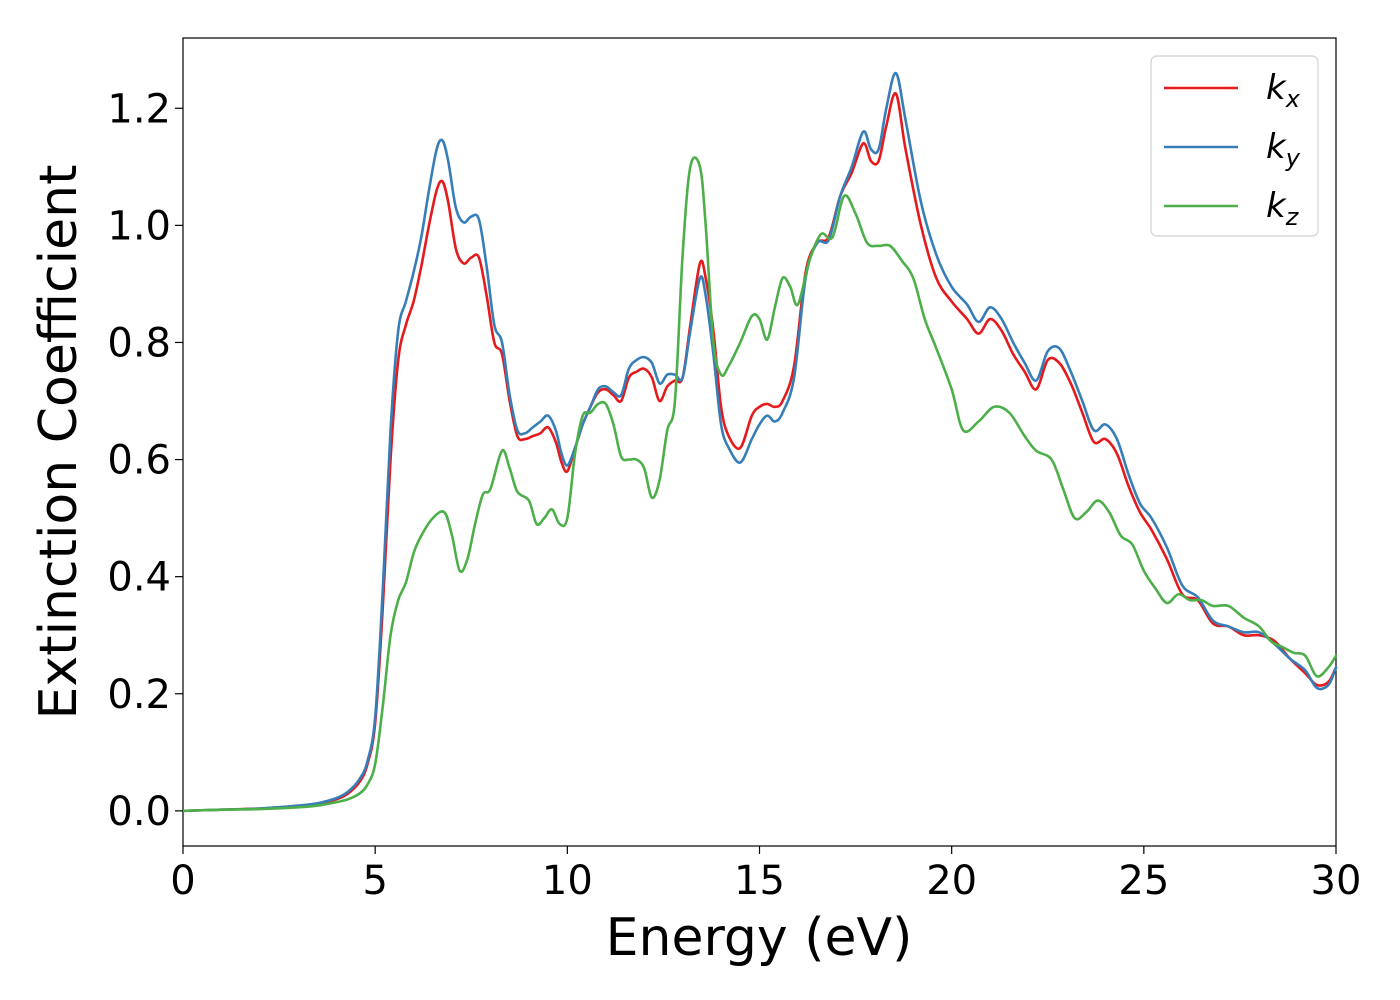  I want to click on y-axis-ticks: 0.0 0.2 0.4 0.6 0.8 1.0 1.2, so click(145, 460).